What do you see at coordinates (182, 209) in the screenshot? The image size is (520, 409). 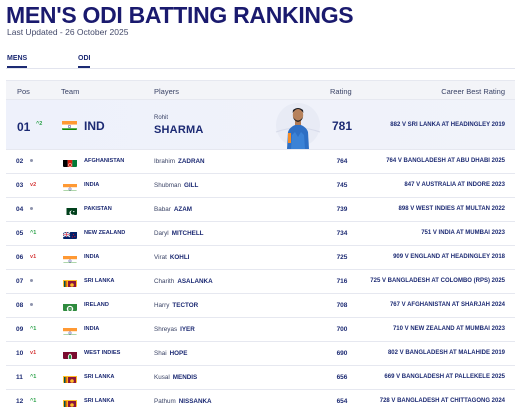 I see `player-last-name: AZAM` at bounding box center [182, 209].